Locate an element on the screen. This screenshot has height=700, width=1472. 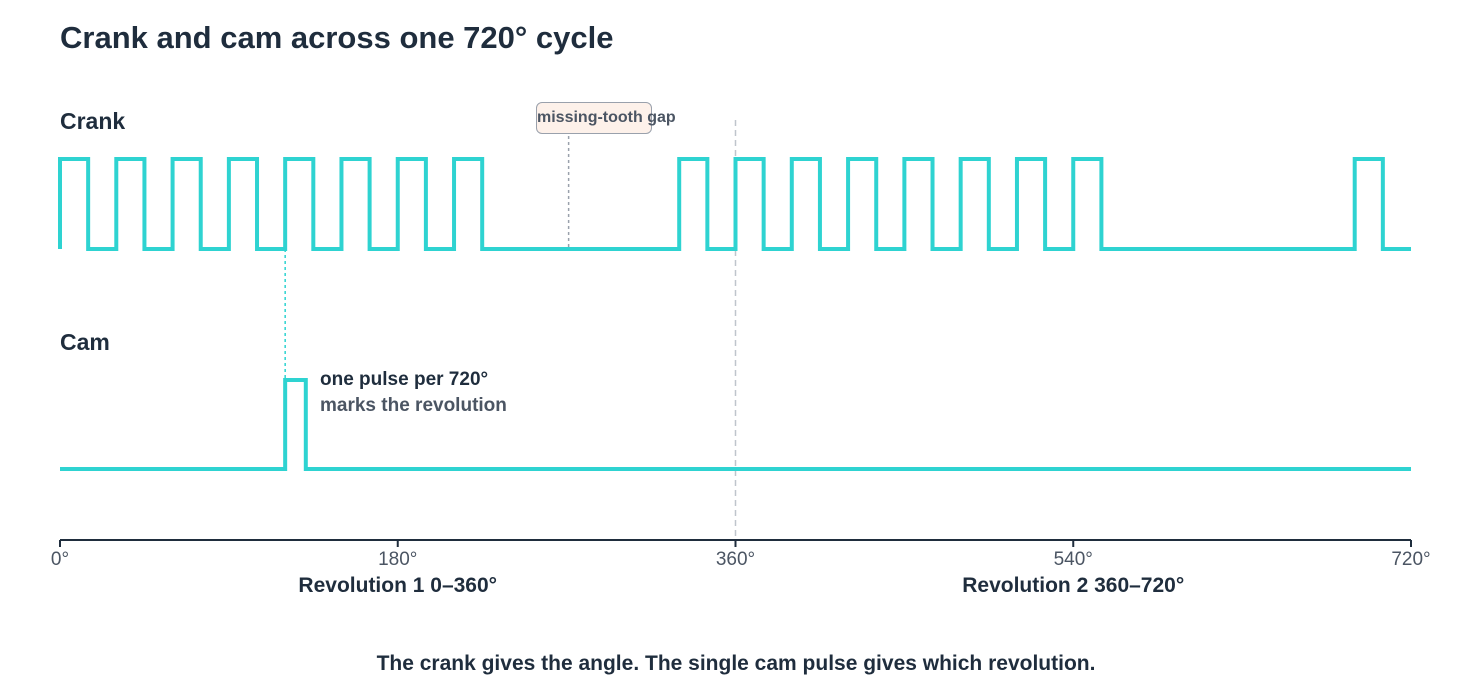
missing-tooth-callout: missing-tooth gap is located at coordinates (606, 118).